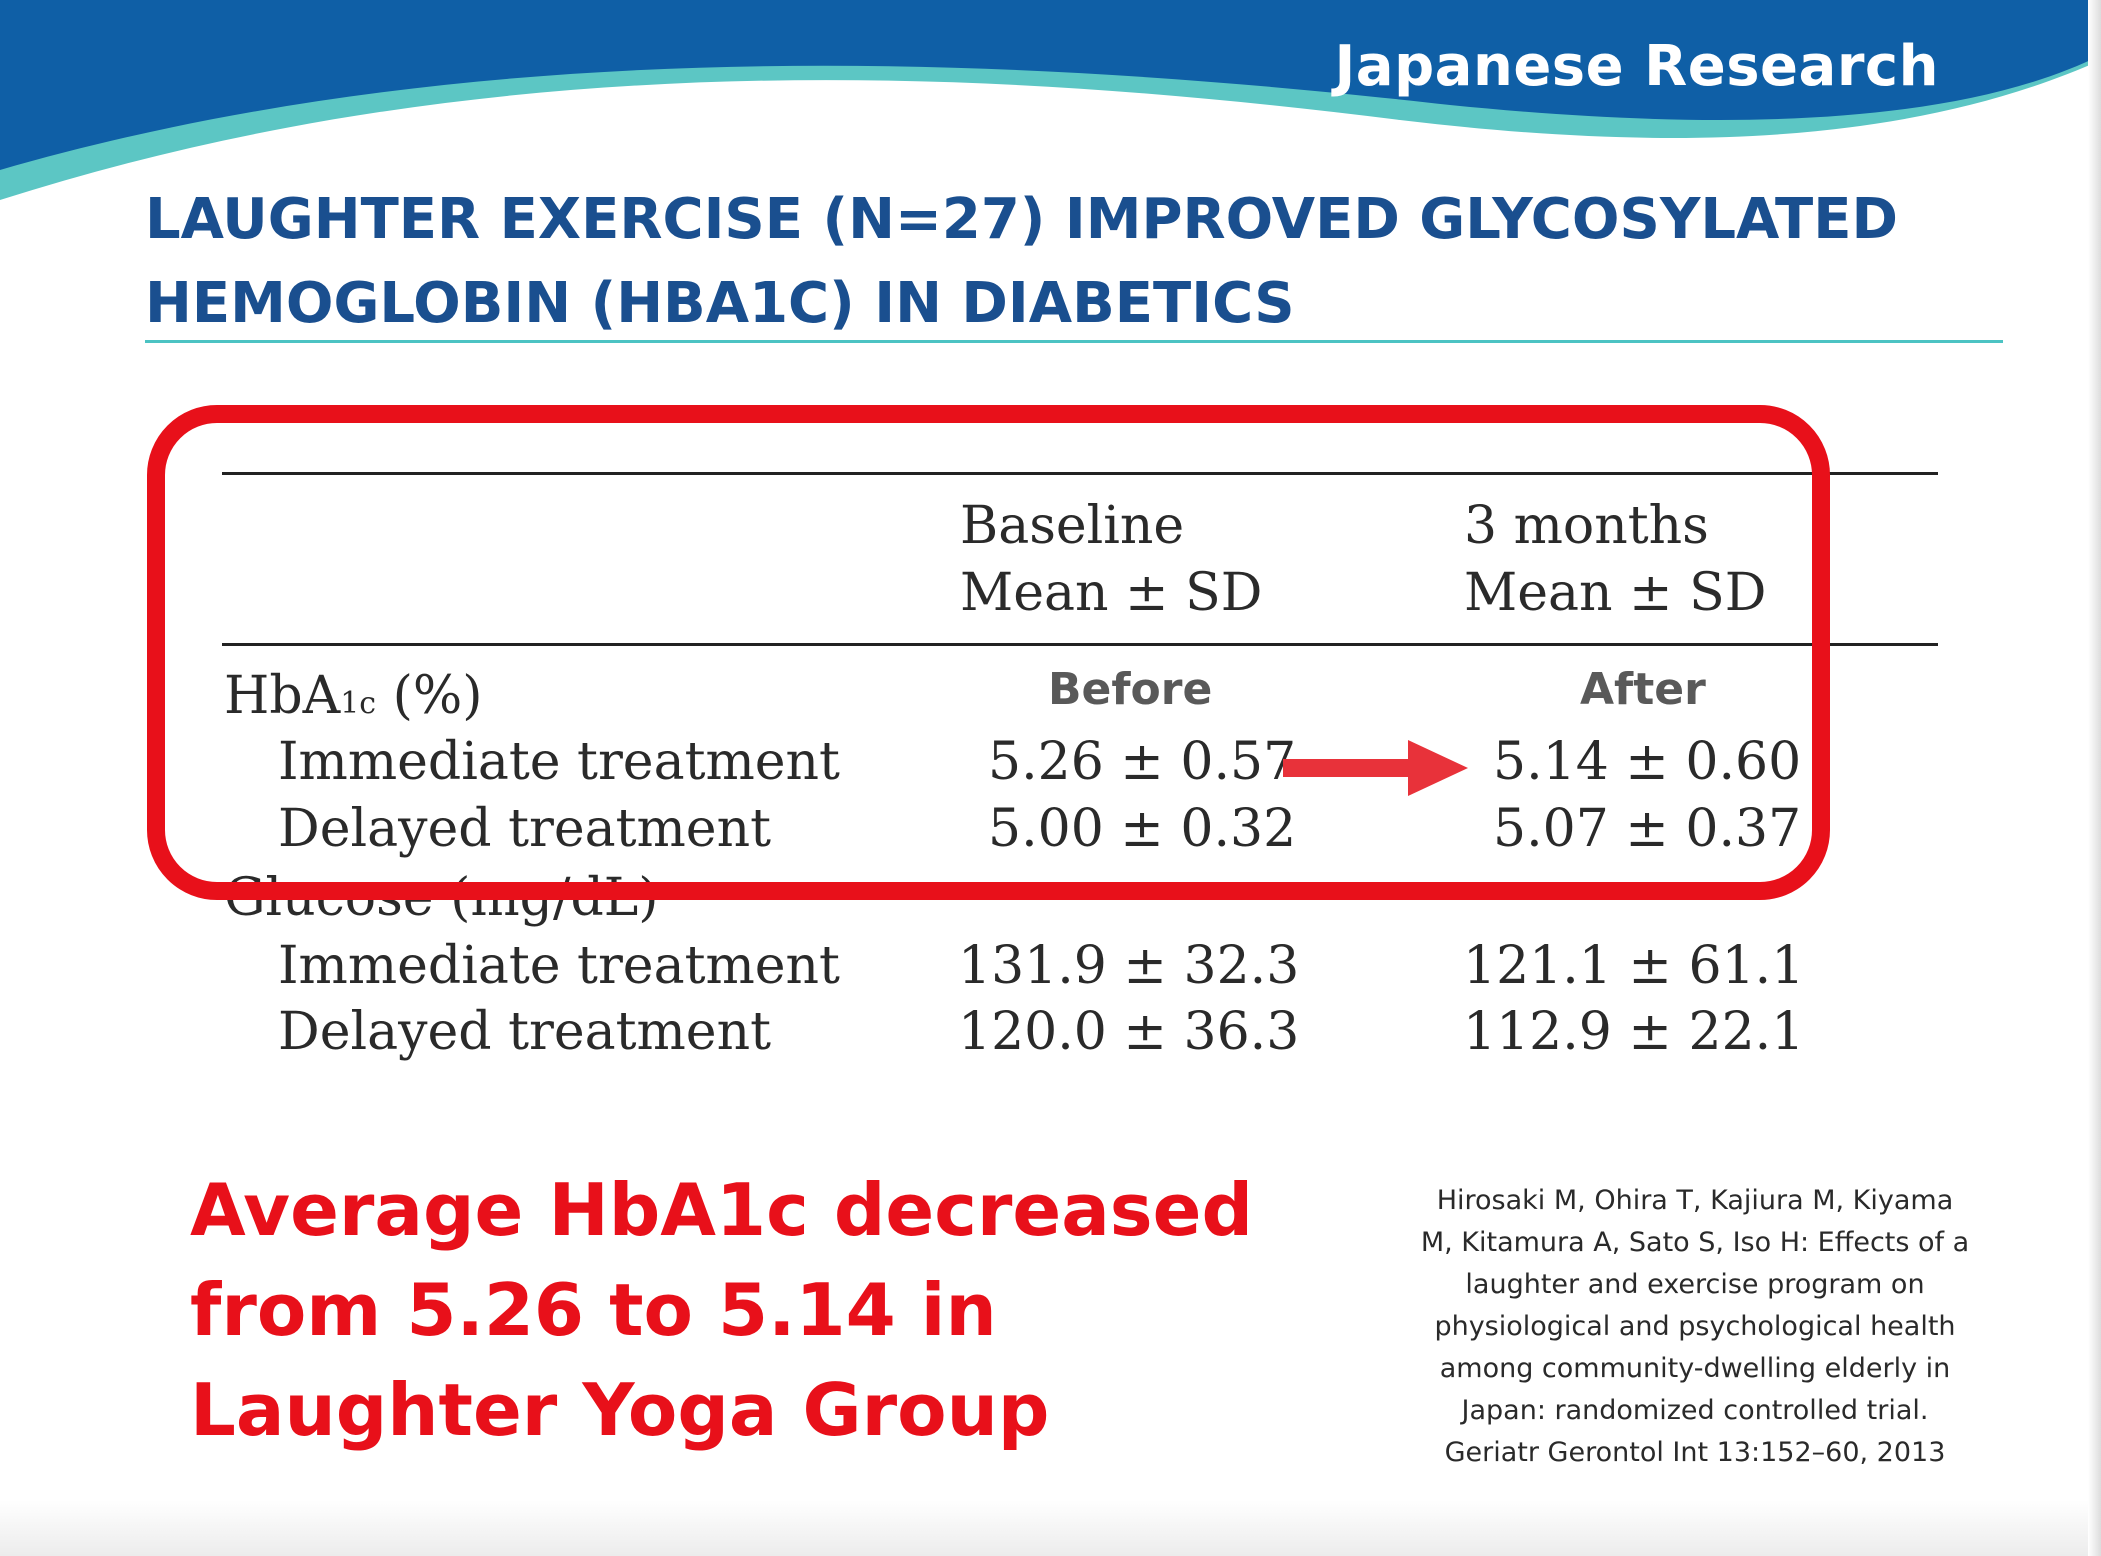  I want to click on summary-line2: from 5.26 to 5.14 in, so click(593, 1310).